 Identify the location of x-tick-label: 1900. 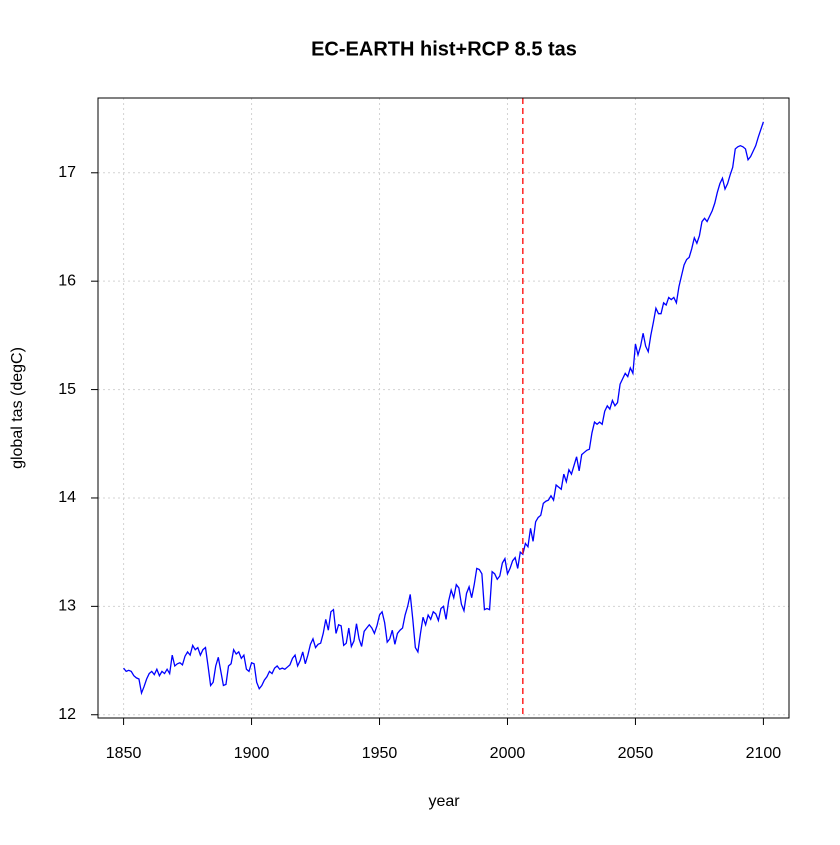
(252, 753).